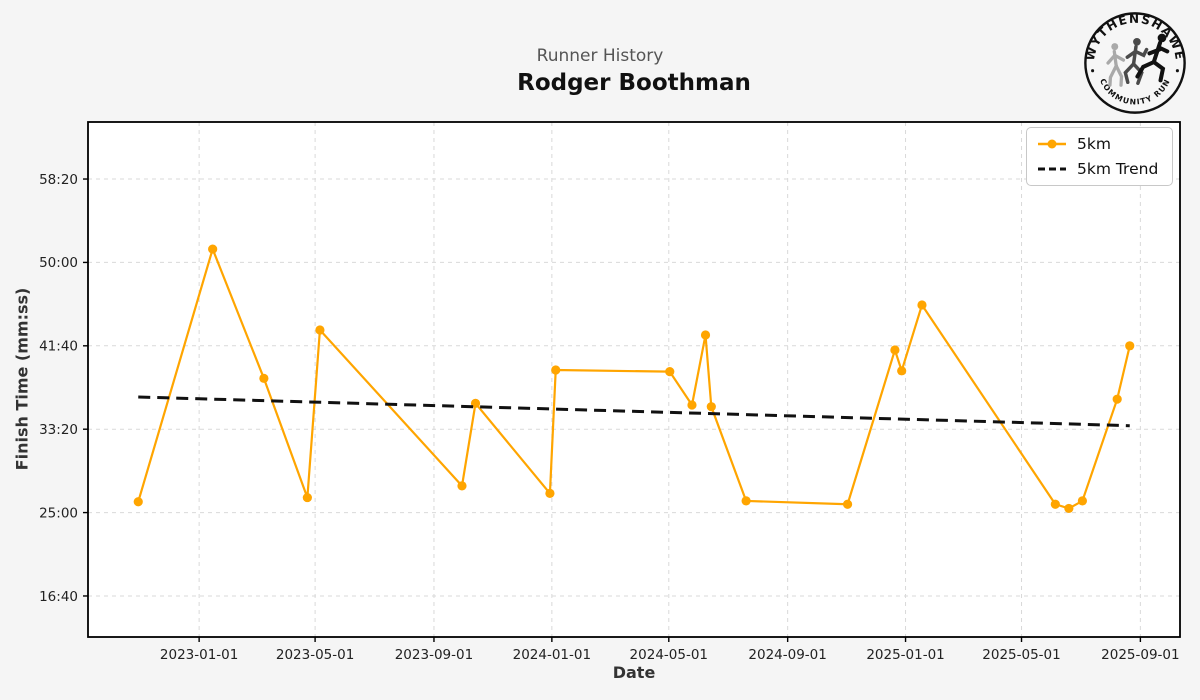 This screenshot has height=700, width=1200. I want to click on walker-icon, so click(1116, 65).